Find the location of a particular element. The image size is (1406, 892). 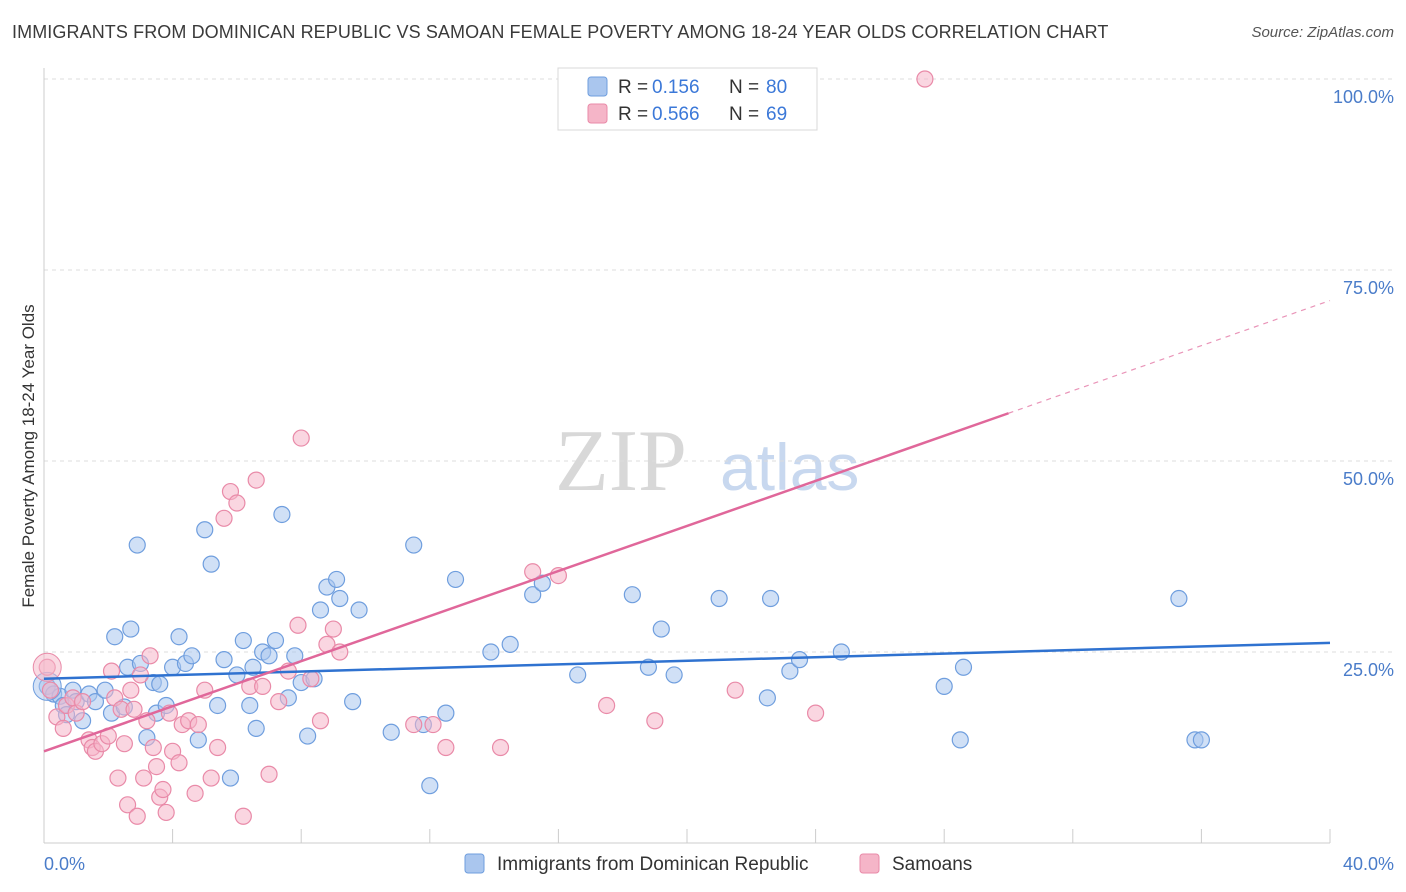

bottom-legend-swatch-pink is located at coordinates (869, 863).